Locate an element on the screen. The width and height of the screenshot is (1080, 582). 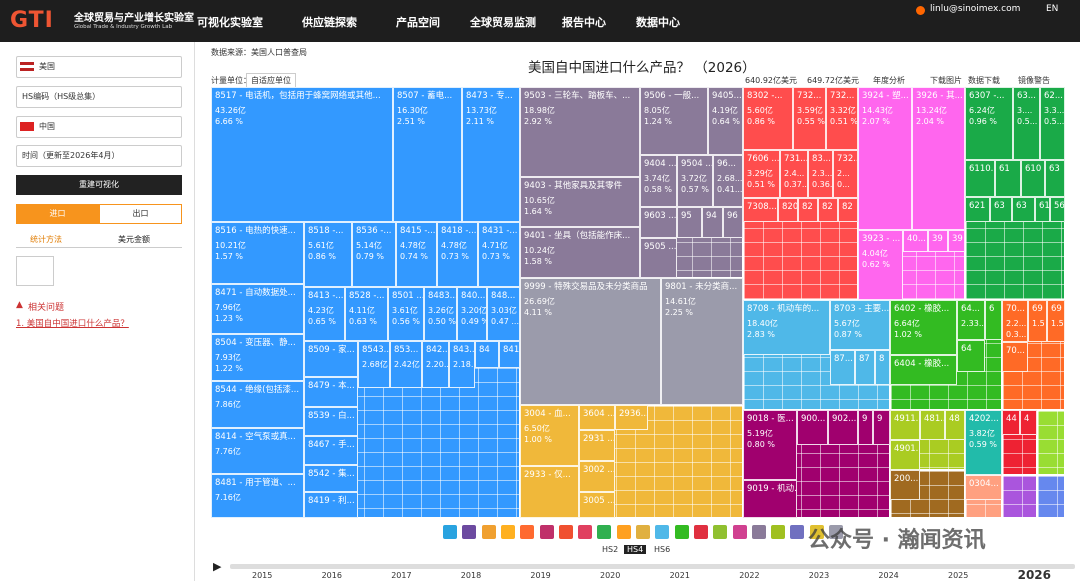
treemap-cell: 8431 -... 4.71亿 0.73 % is located at coordinates (499, 254).